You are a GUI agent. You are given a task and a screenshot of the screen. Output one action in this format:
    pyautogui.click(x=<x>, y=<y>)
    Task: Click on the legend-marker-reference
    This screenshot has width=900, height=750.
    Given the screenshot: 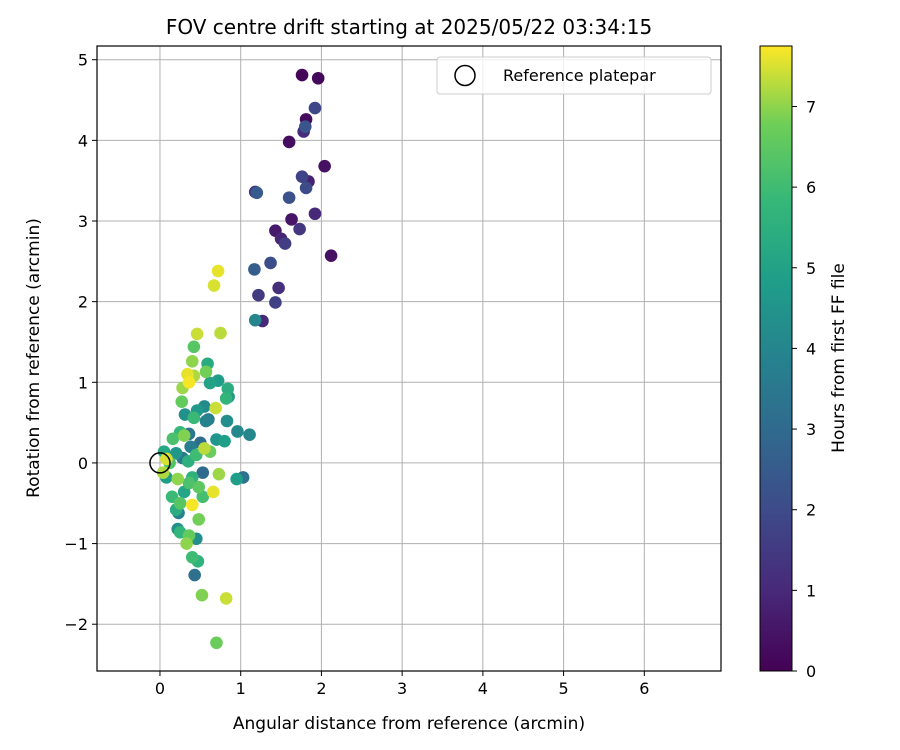 What is the action you would take?
    pyautogui.click(x=465, y=75)
    